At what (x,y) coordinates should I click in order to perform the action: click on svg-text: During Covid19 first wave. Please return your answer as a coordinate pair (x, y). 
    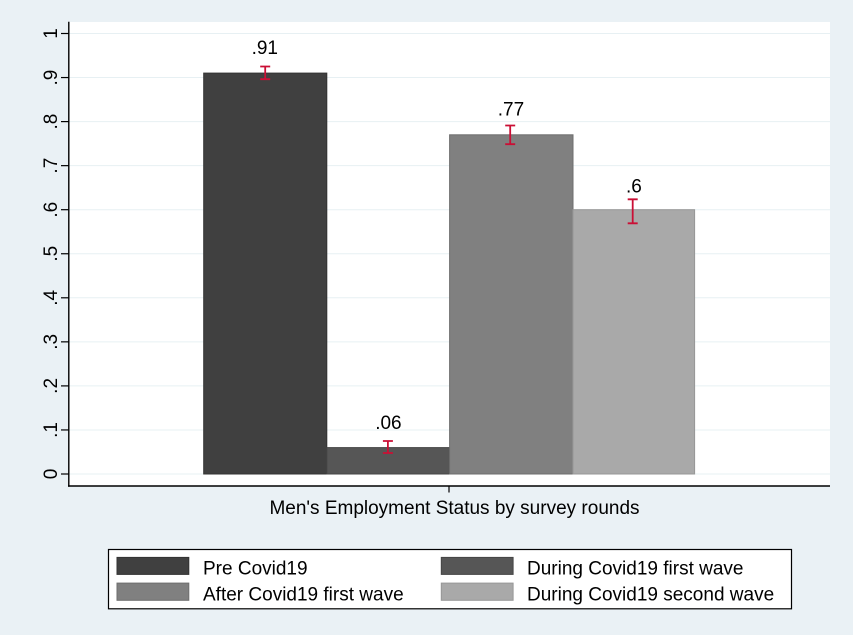
    Looking at the image, I should click on (635, 568).